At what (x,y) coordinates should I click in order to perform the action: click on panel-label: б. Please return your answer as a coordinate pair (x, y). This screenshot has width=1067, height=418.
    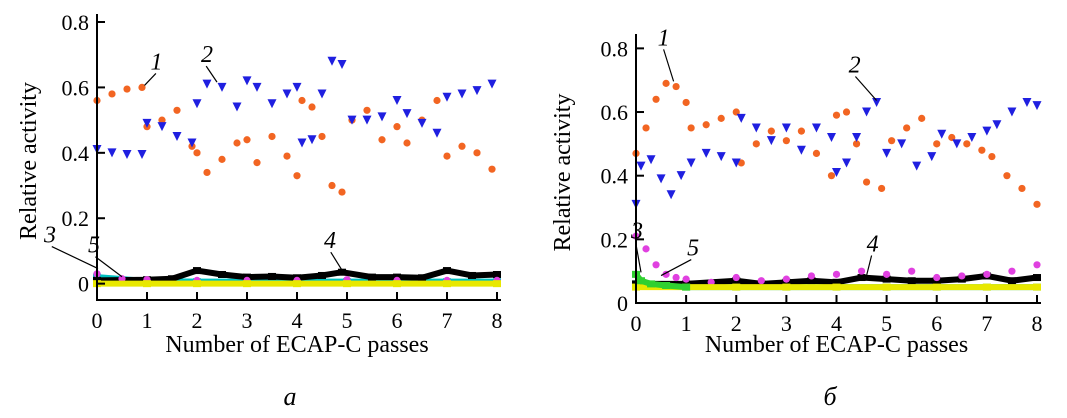
    Looking at the image, I should click on (830, 396).